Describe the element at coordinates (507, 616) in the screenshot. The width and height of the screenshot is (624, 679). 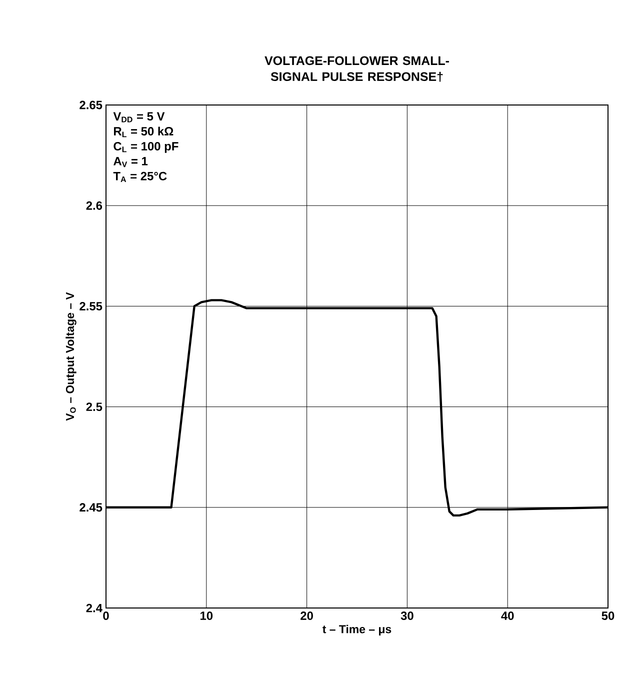
I see `x-tick-label: 40` at that location.